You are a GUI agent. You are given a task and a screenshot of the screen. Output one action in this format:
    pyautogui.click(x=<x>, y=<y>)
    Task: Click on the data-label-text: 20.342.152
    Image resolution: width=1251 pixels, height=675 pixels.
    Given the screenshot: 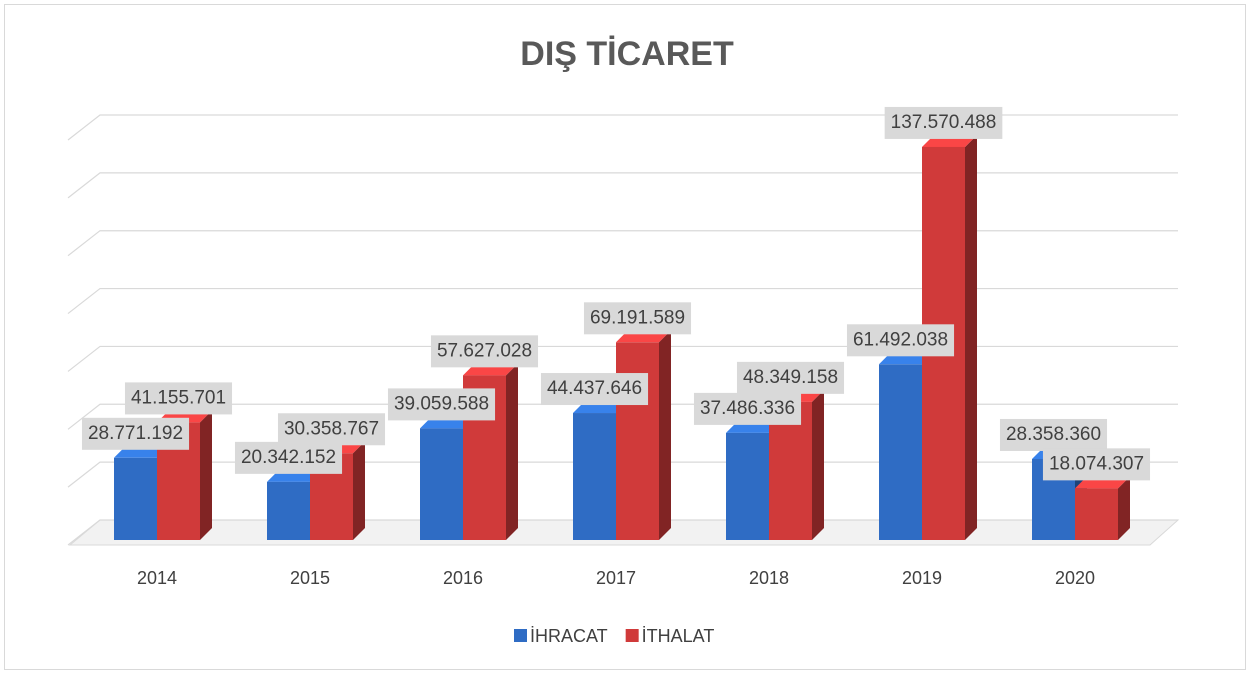 What is the action you would take?
    pyautogui.click(x=288, y=457)
    